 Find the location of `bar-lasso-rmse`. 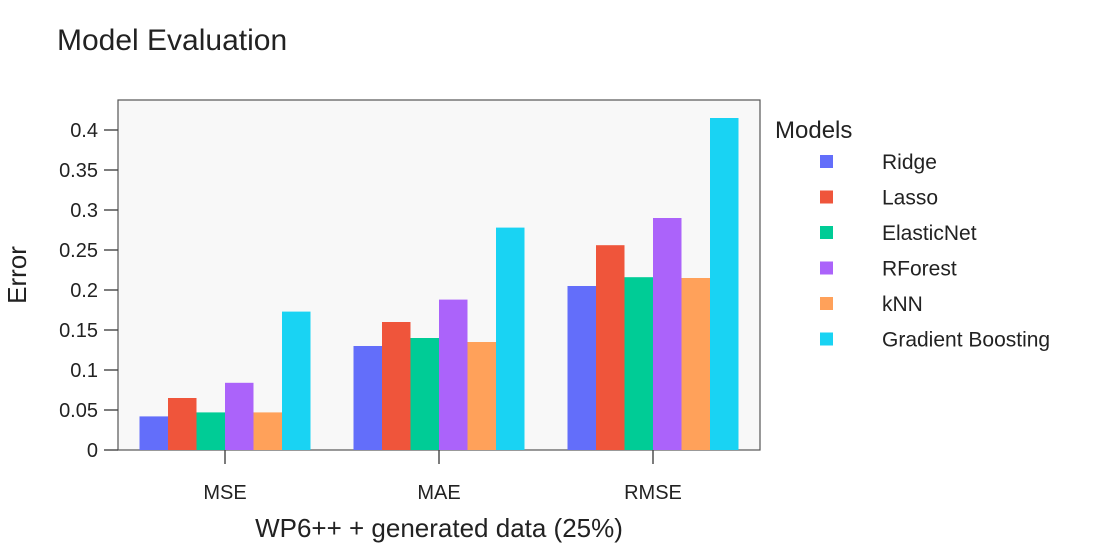

bar-lasso-rmse is located at coordinates (610, 347).